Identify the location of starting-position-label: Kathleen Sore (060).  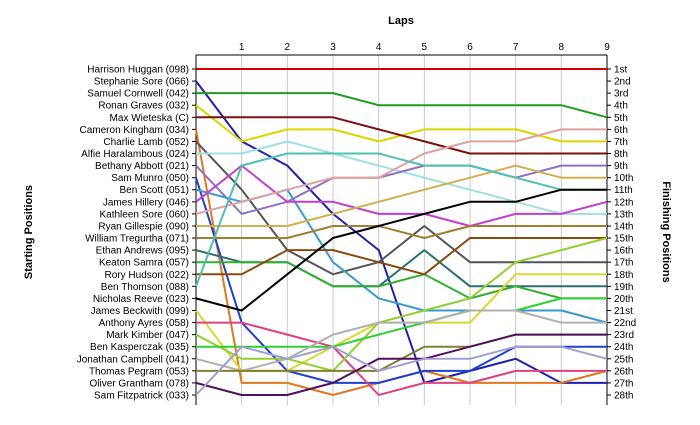
(144, 214).